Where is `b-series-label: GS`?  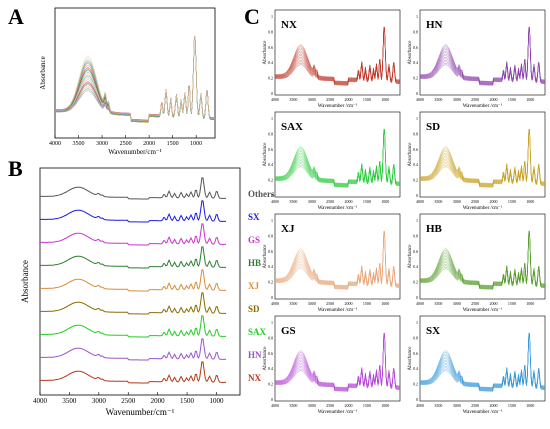 b-series-label: GS is located at coordinates (254, 240).